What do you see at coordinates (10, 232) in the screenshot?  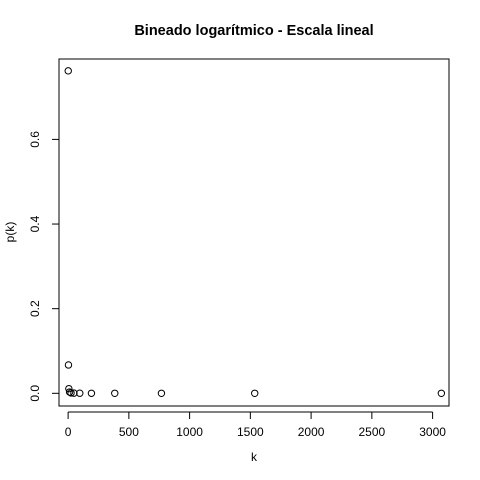 I see `y-axis-label: p(k)` at bounding box center [10, 232].